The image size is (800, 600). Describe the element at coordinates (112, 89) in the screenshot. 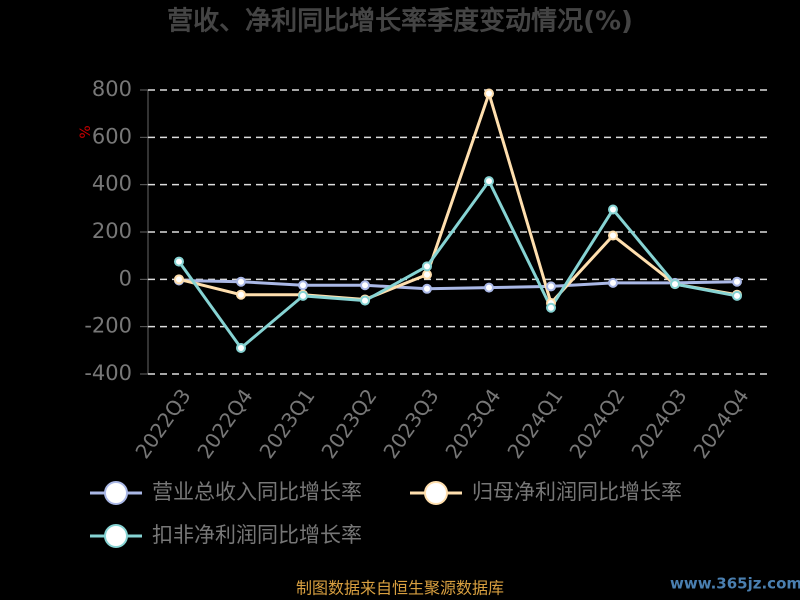

I see `y-tick-label: 800` at that location.